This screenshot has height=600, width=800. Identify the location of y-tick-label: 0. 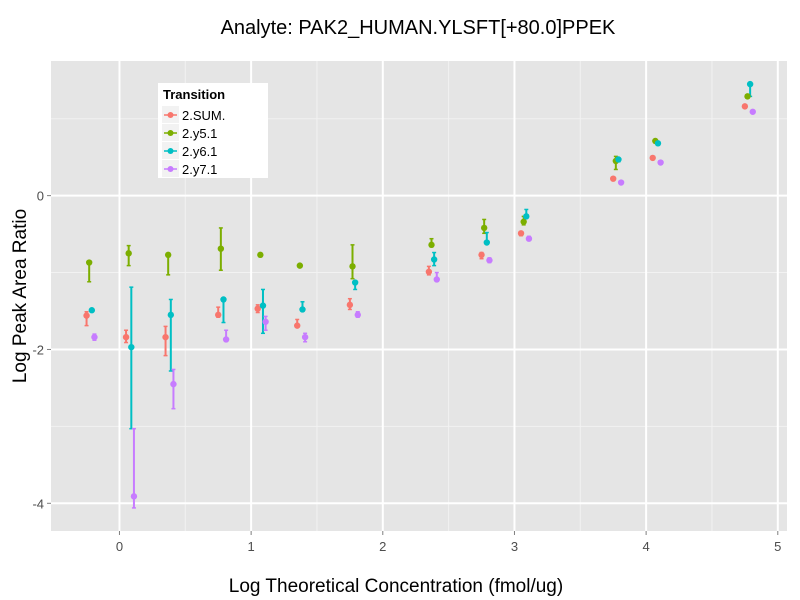
(40, 196).